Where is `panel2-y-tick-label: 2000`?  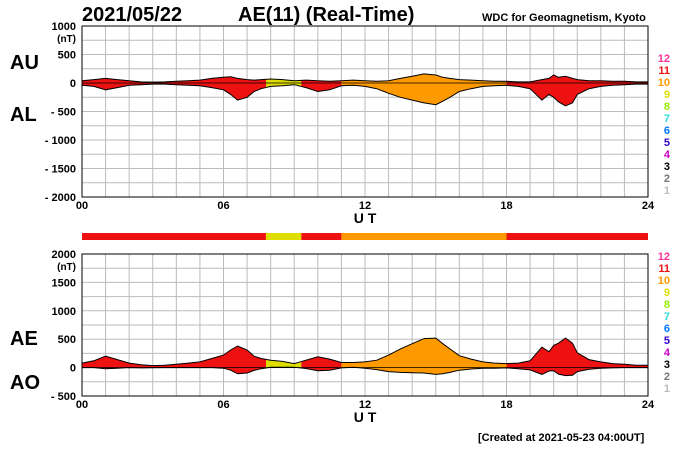 panel2-y-tick-label: 2000 is located at coordinates (64, 255).